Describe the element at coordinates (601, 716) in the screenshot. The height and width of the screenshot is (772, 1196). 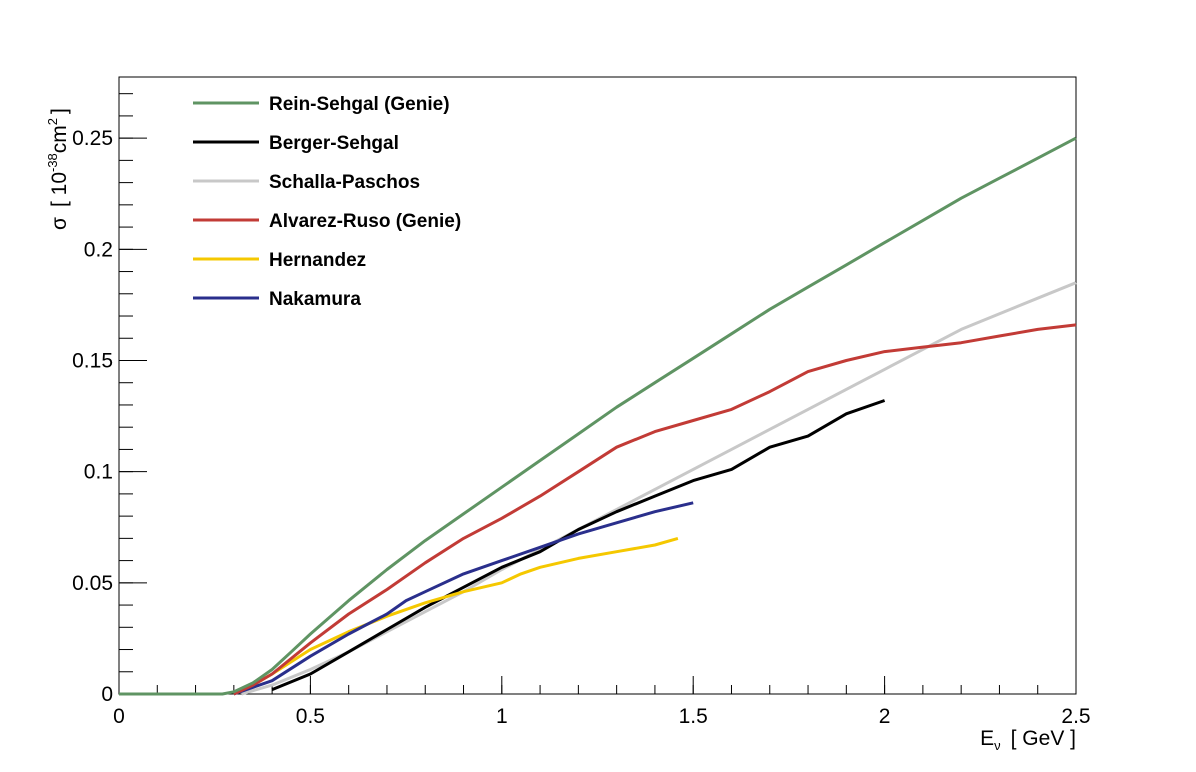
I see `x-tick-labels: 0 0.5 1 1.5 2 2.5` at that location.